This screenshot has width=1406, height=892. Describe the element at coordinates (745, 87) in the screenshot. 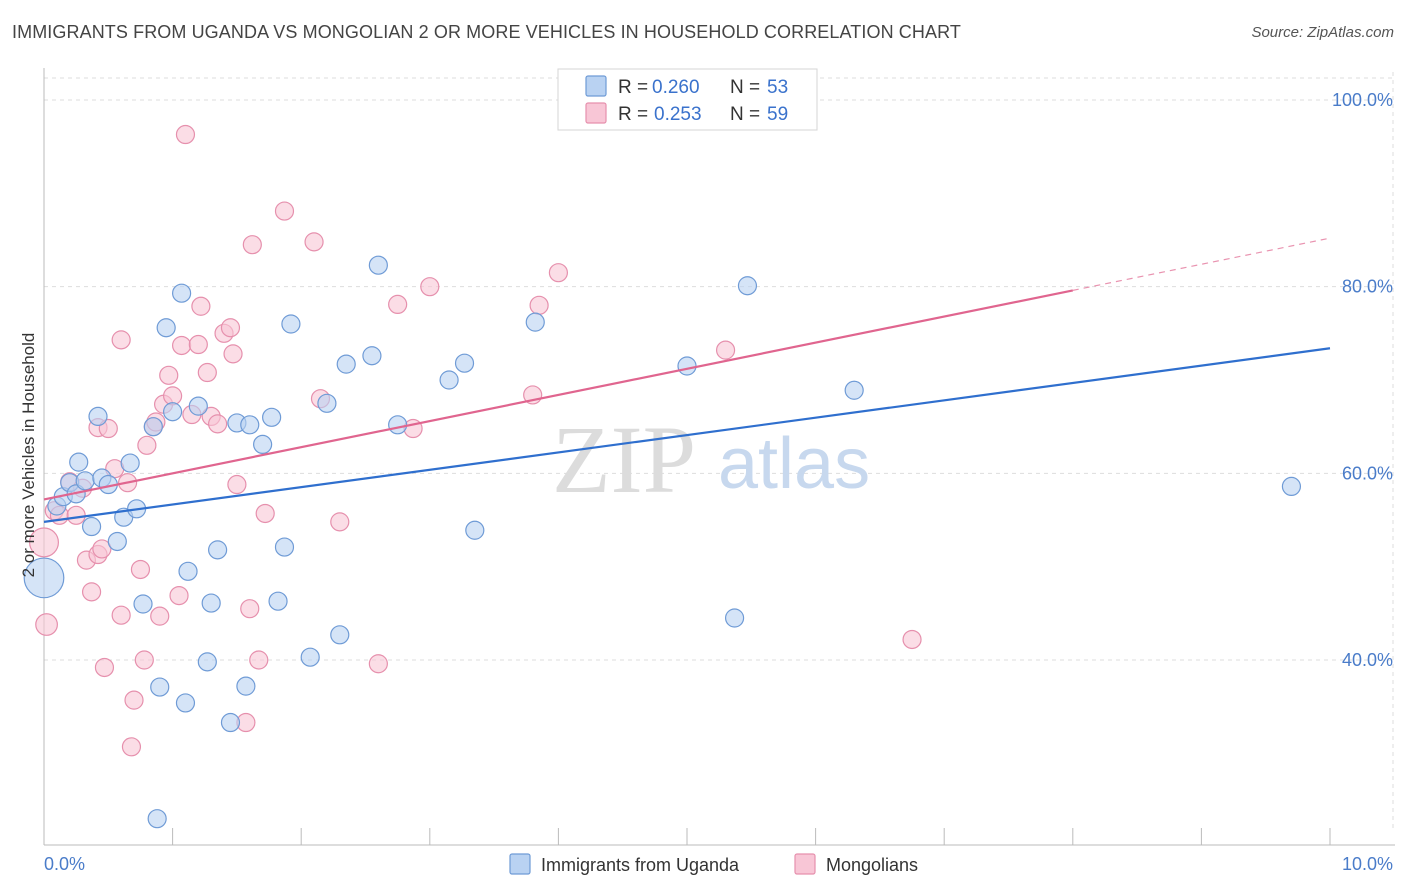

I see `legend-n-label-uganda: N =` at that location.